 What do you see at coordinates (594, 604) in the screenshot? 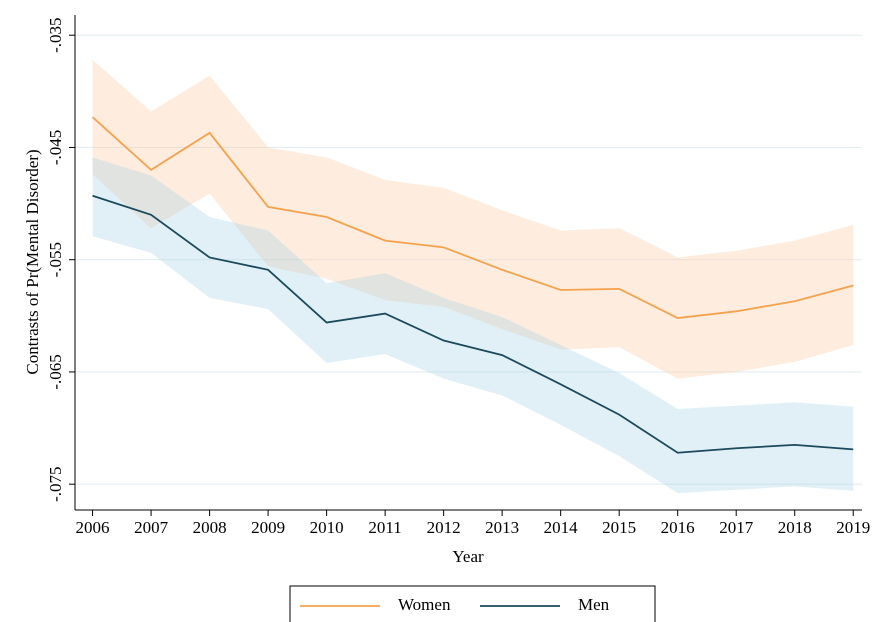
I see `legend-label: Men` at bounding box center [594, 604].